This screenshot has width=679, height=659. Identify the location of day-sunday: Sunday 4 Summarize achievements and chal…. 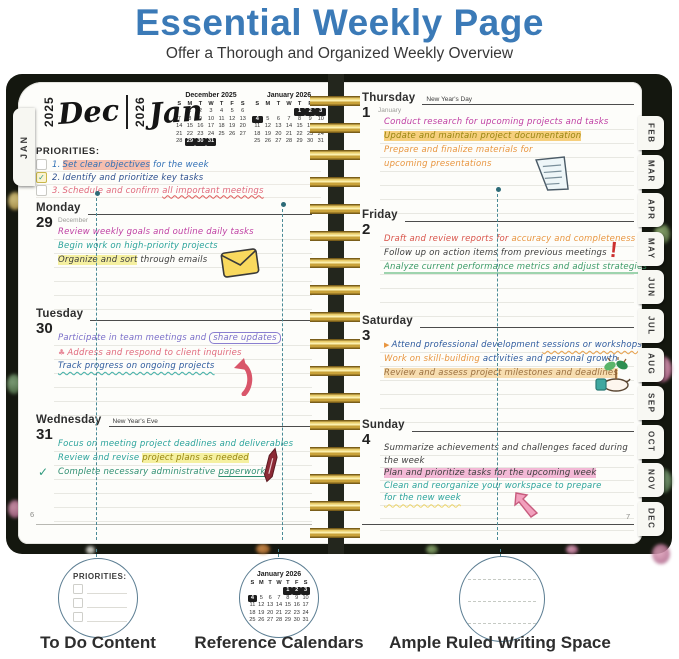
(498, 475).